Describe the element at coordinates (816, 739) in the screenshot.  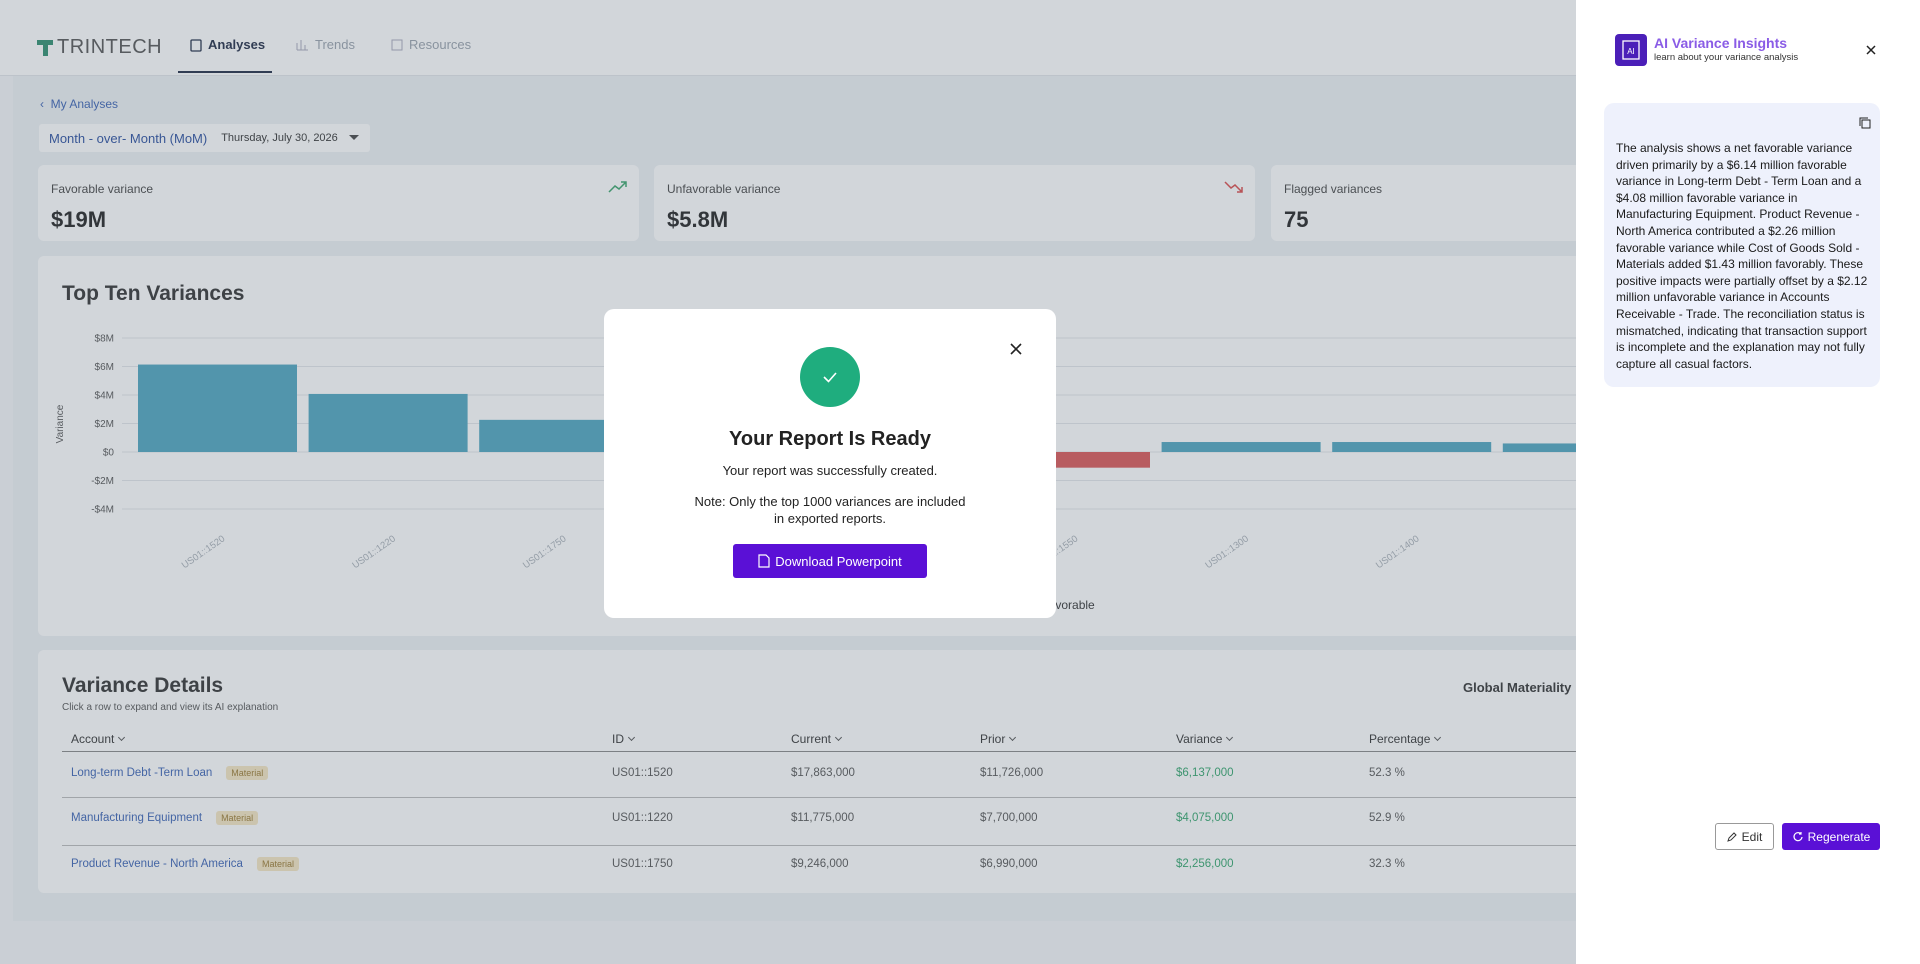
I see `column-header: Current` at that location.